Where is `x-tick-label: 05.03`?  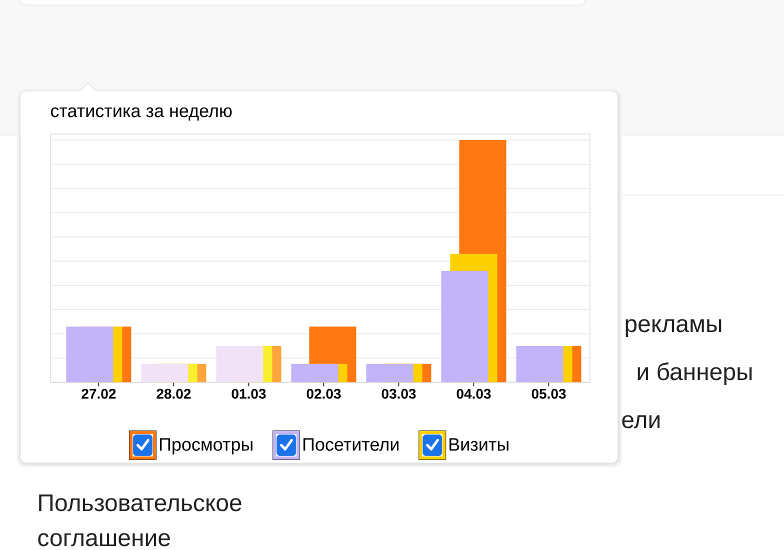
x-tick-label: 05.03 is located at coordinates (549, 393).